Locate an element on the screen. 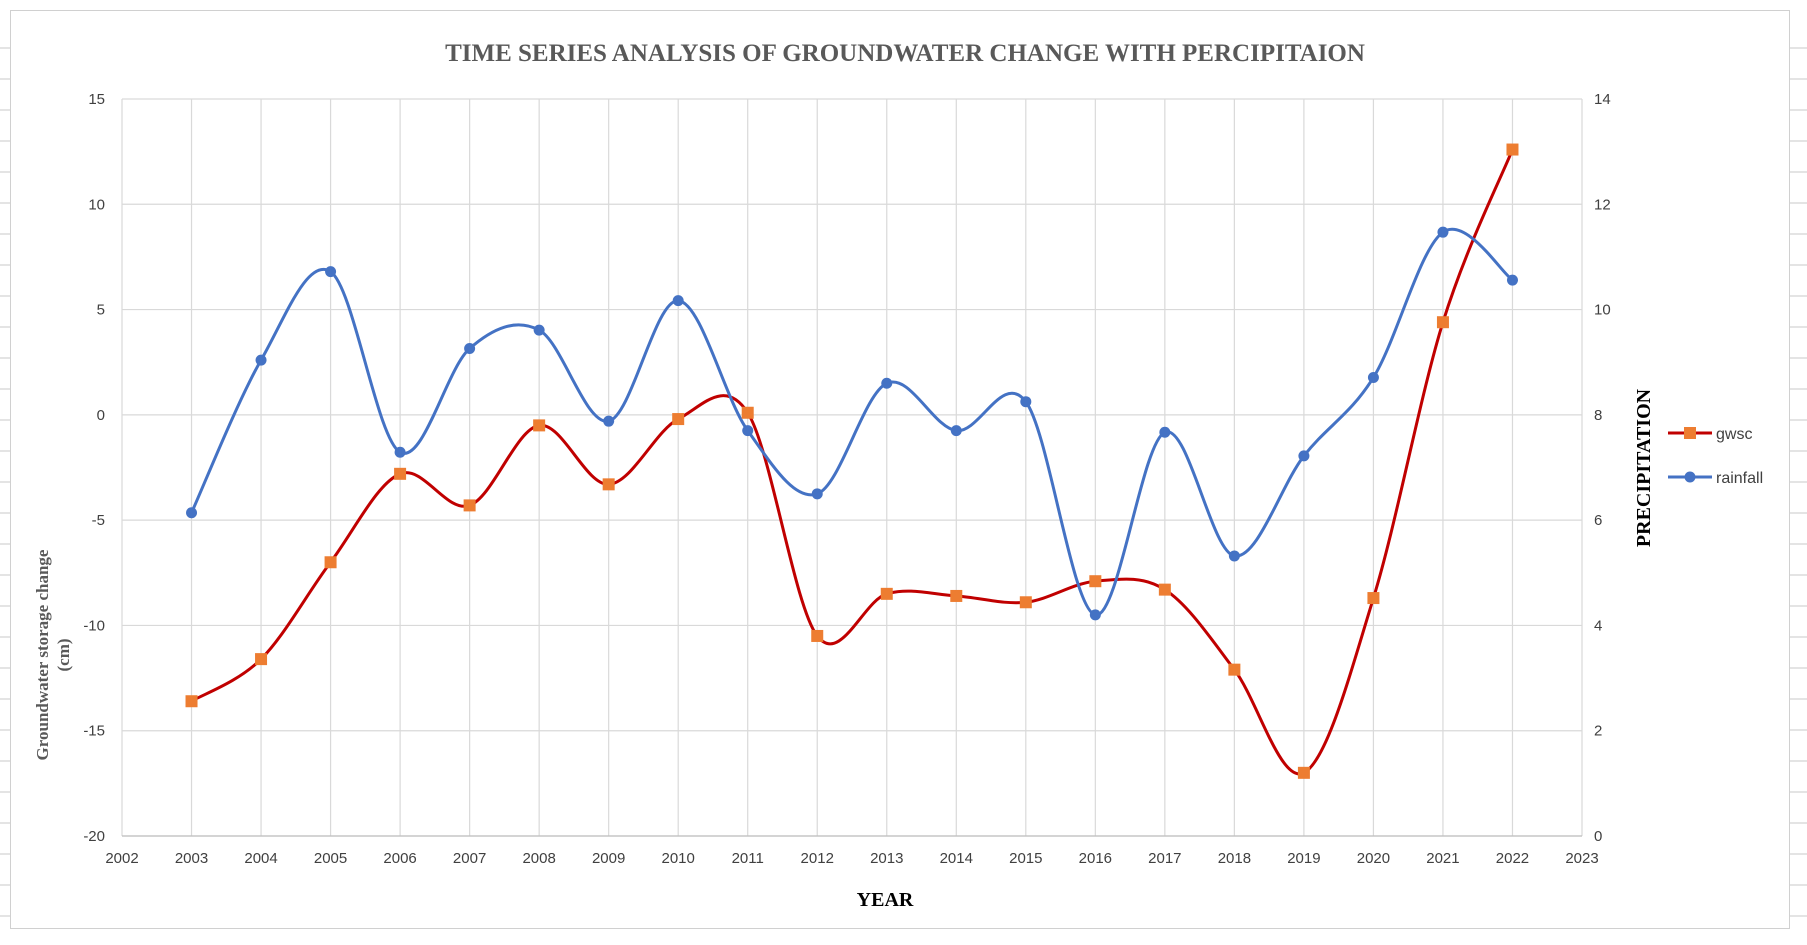 Image resolution: width=1807 pixels, height=945 pixels. y-left-tick-label: -15 is located at coordinates (94, 731).